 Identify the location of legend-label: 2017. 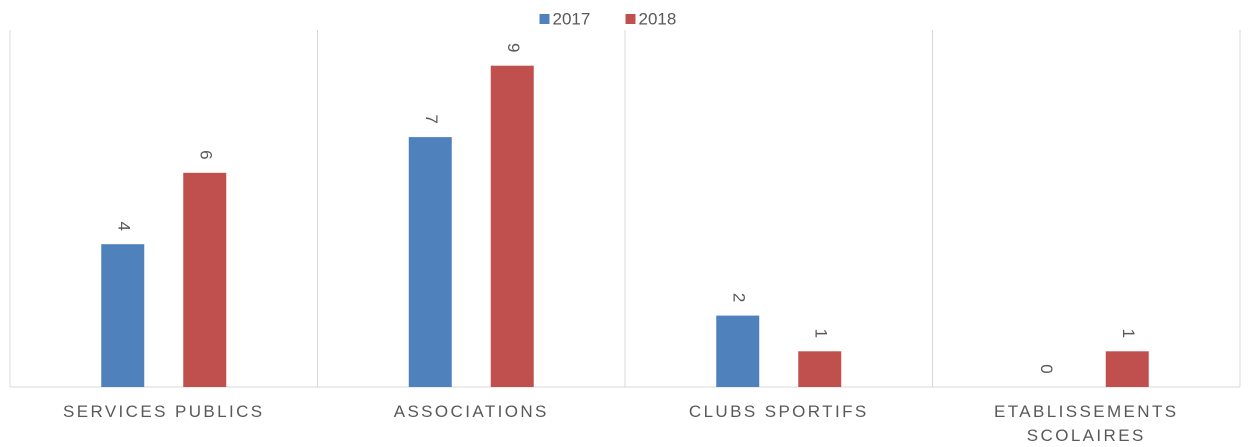
(572, 18).